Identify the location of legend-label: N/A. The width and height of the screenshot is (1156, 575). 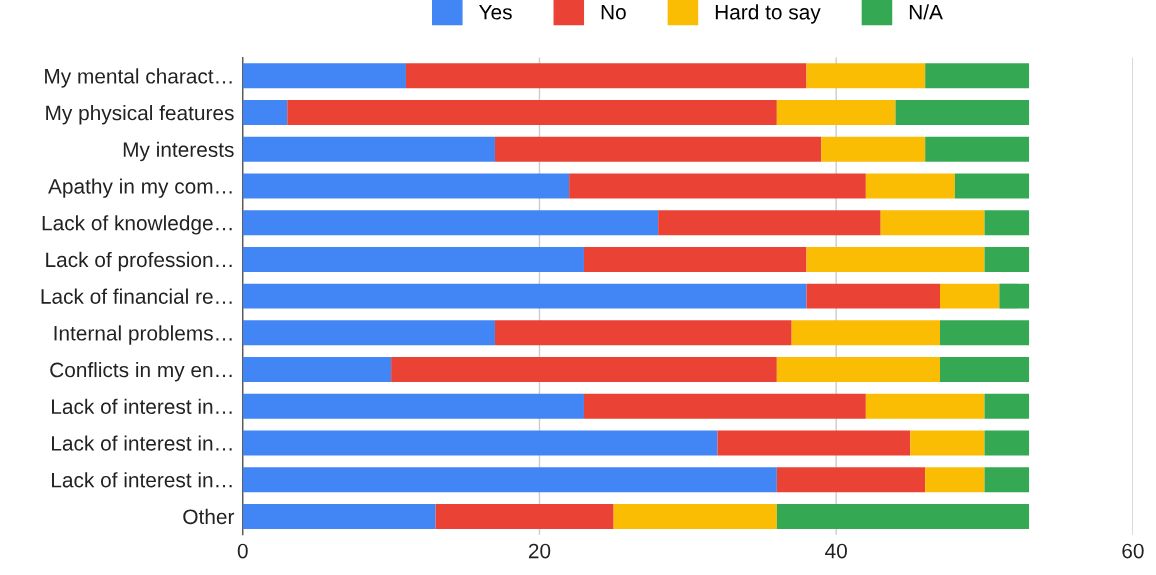
(926, 12).